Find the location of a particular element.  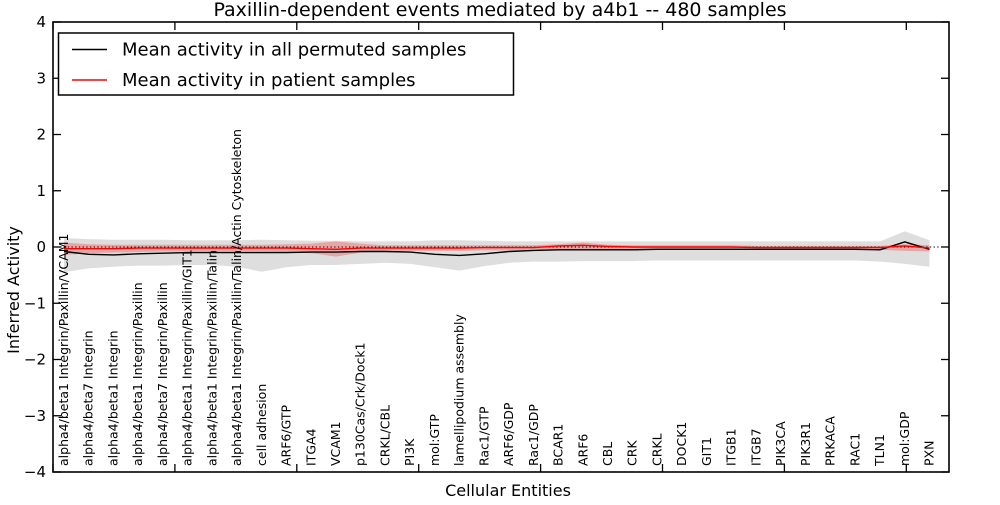

x-category-label: ITGB1 is located at coordinates (731, 447).